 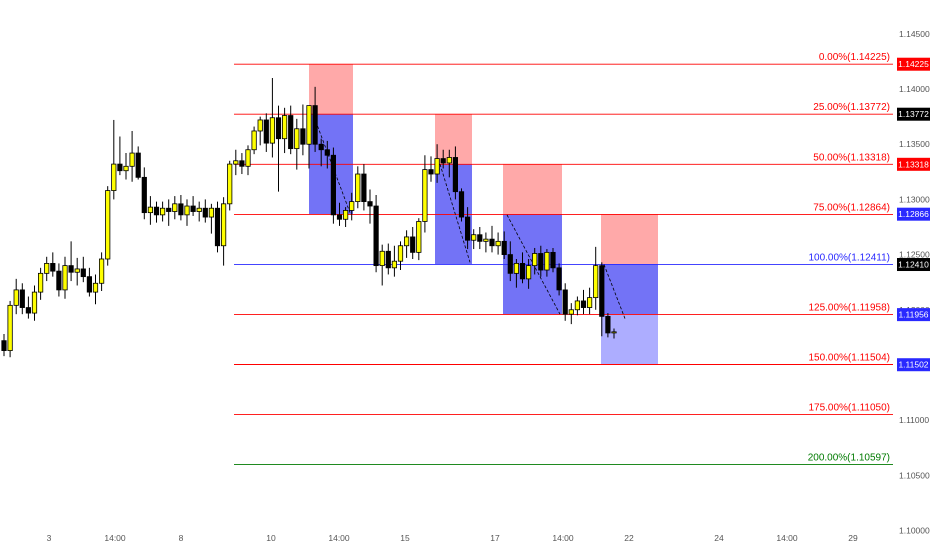 I want to click on fib-level-label: 200.00%(1.10597), so click(x=849, y=458).